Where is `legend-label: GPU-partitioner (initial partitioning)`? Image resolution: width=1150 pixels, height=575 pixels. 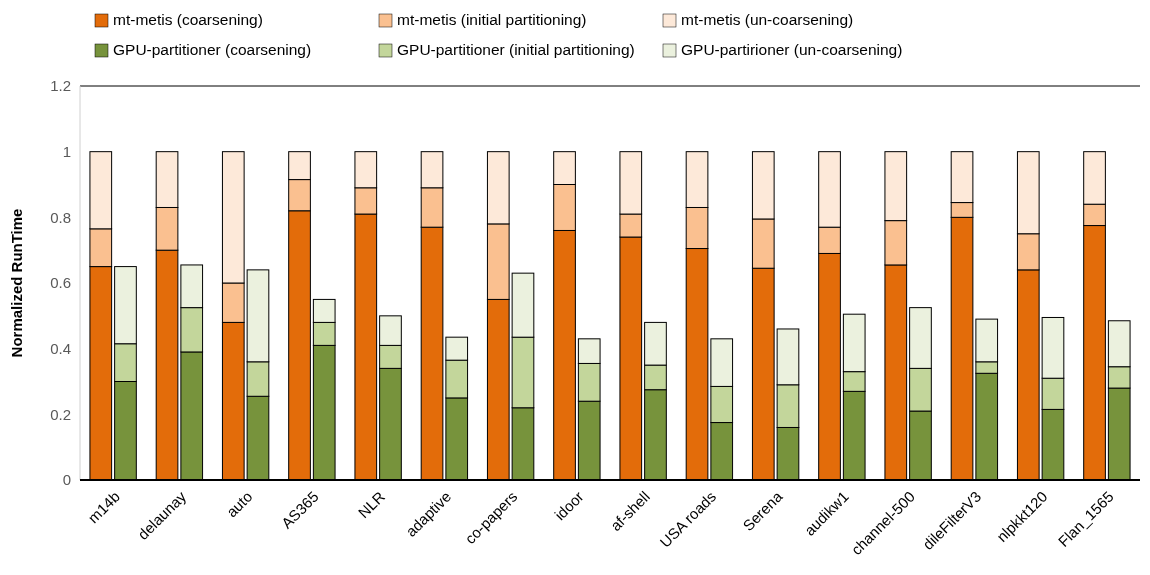
legend-label: GPU-partitioner (initial partitioning) is located at coordinates (516, 49).